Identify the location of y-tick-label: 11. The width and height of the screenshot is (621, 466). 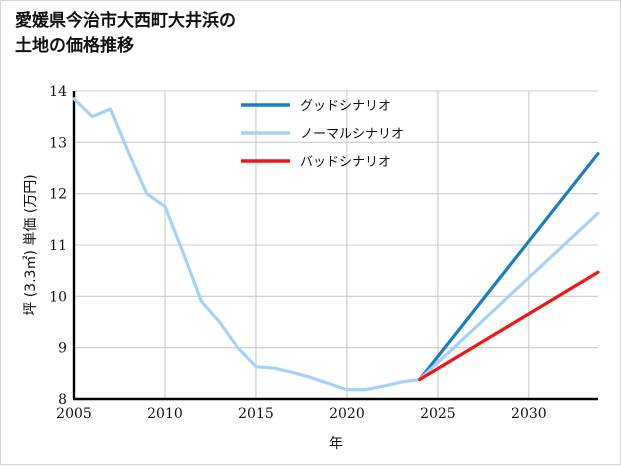
(58, 246).